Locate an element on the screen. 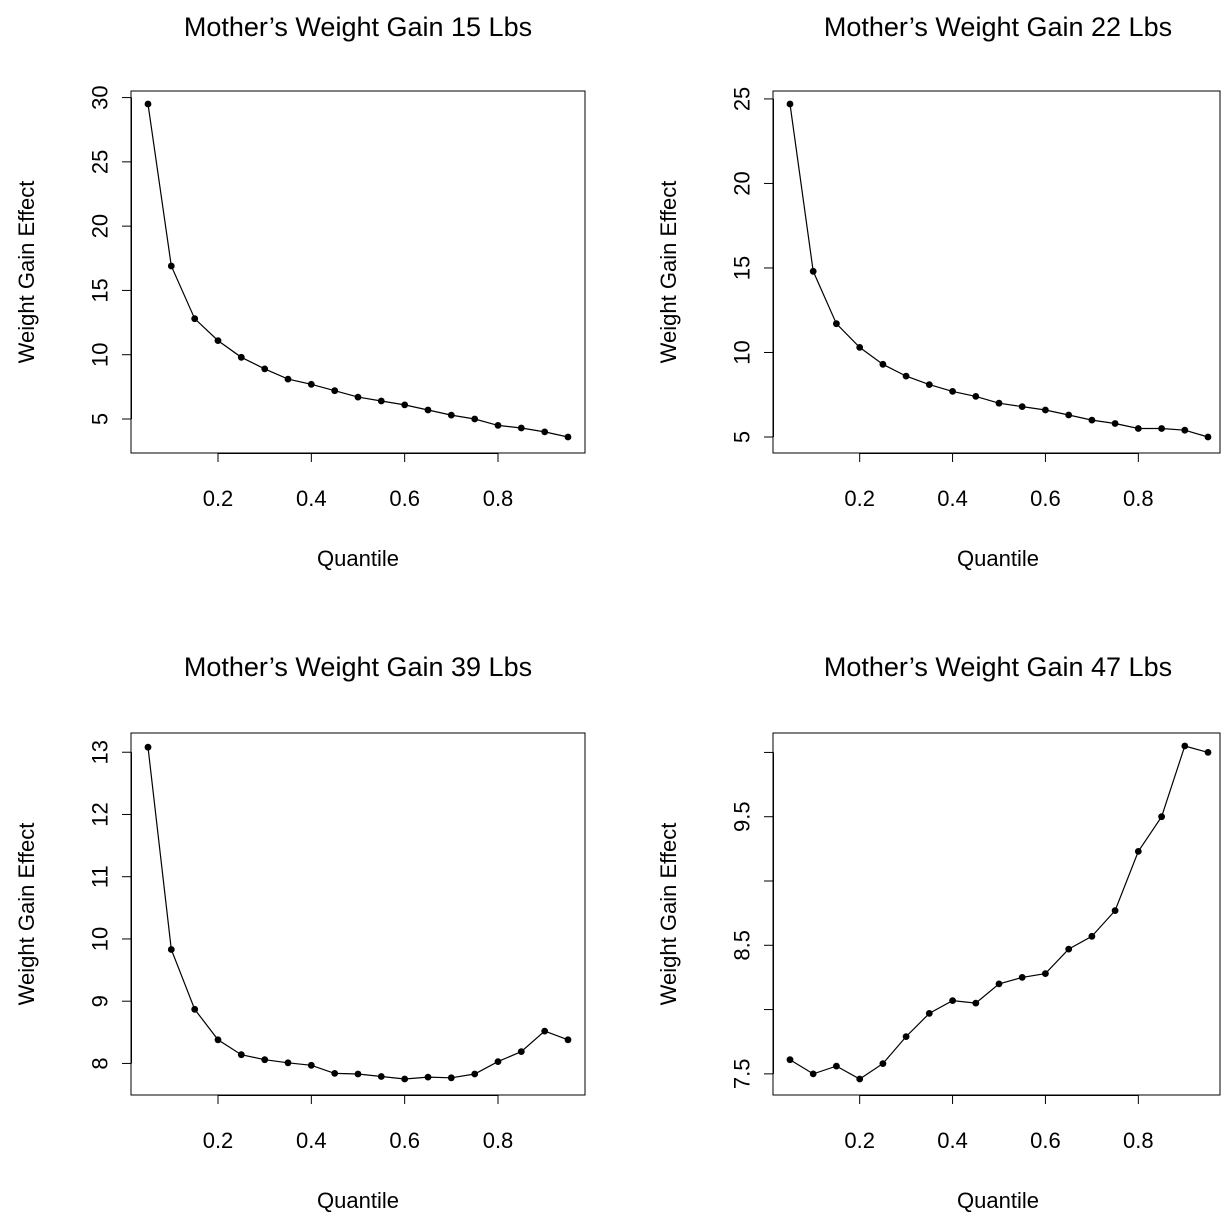  panel-4-x-tick-label: 0.6 is located at coordinates (1045, 1140).